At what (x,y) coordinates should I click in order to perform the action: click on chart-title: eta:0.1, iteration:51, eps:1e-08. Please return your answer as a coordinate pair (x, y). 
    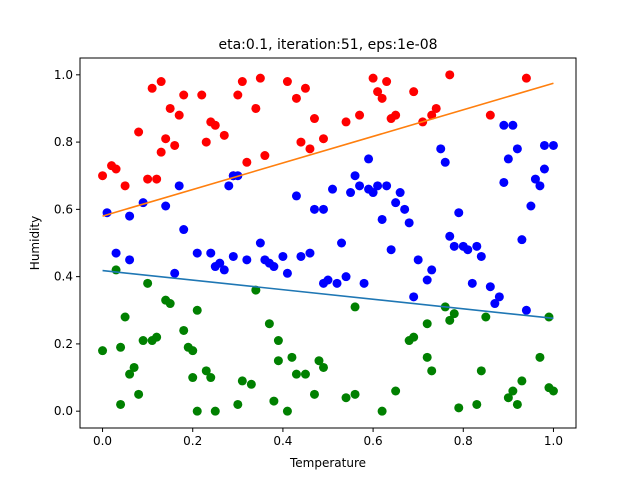
    Looking at the image, I should click on (327, 45).